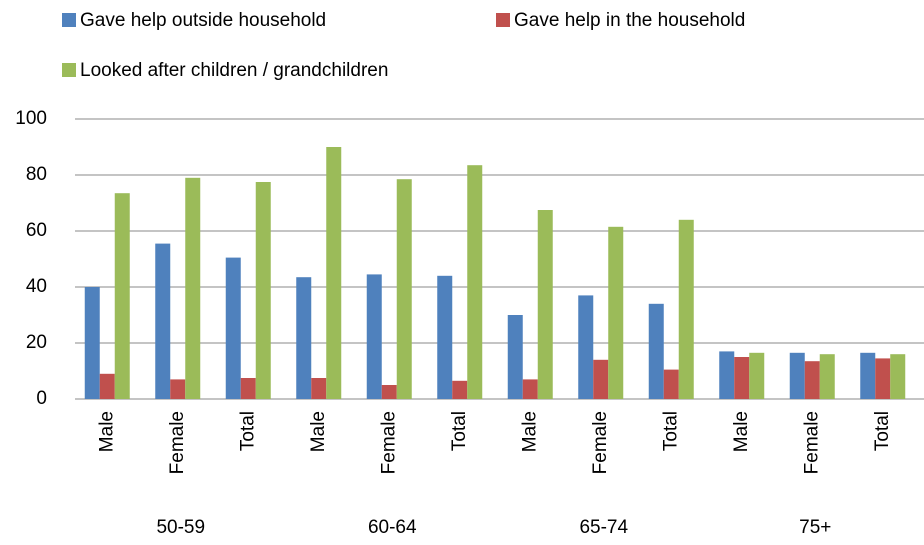  Describe the element at coordinates (36, 174) in the screenshot. I see `y-tick-label: 80` at that location.